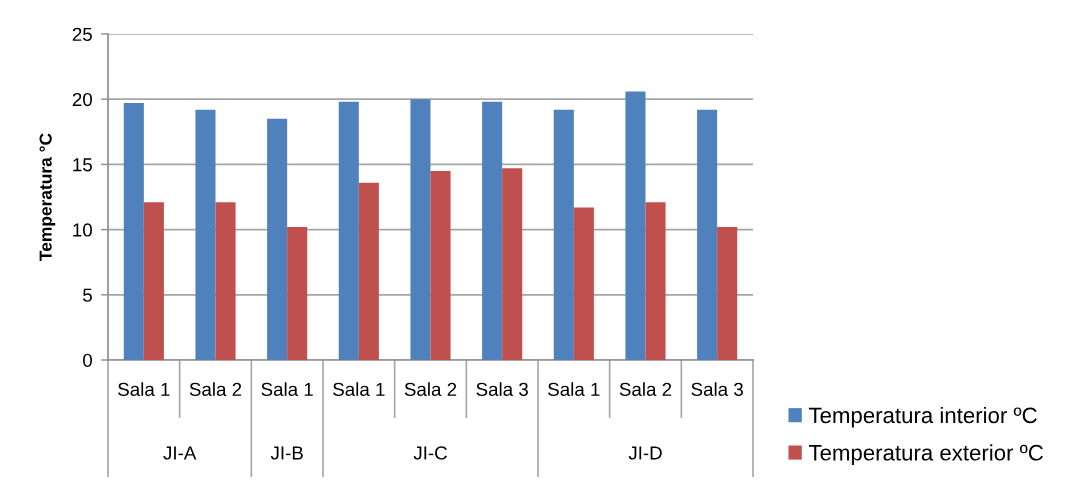 The height and width of the screenshot is (485, 1067). I want to click on text: JI-A, so click(180, 453).